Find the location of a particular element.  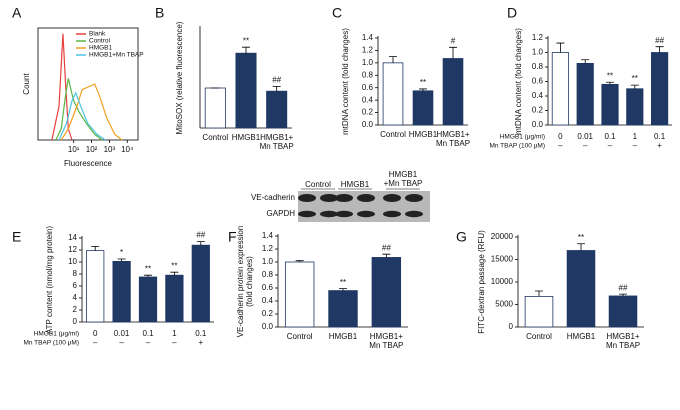

significance-mark: # is located at coordinates (453, 40).